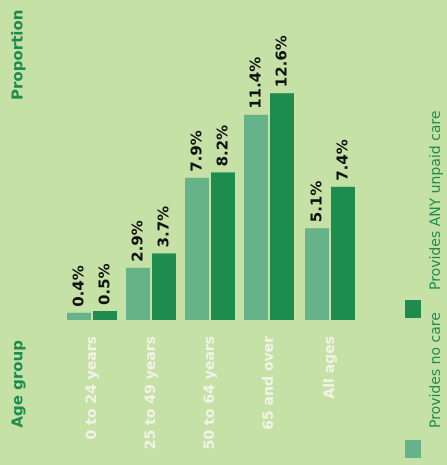 Image resolution: width=447 pixels, height=465 pixels. I want to click on value-label: 0.4%, so click(79, 286).